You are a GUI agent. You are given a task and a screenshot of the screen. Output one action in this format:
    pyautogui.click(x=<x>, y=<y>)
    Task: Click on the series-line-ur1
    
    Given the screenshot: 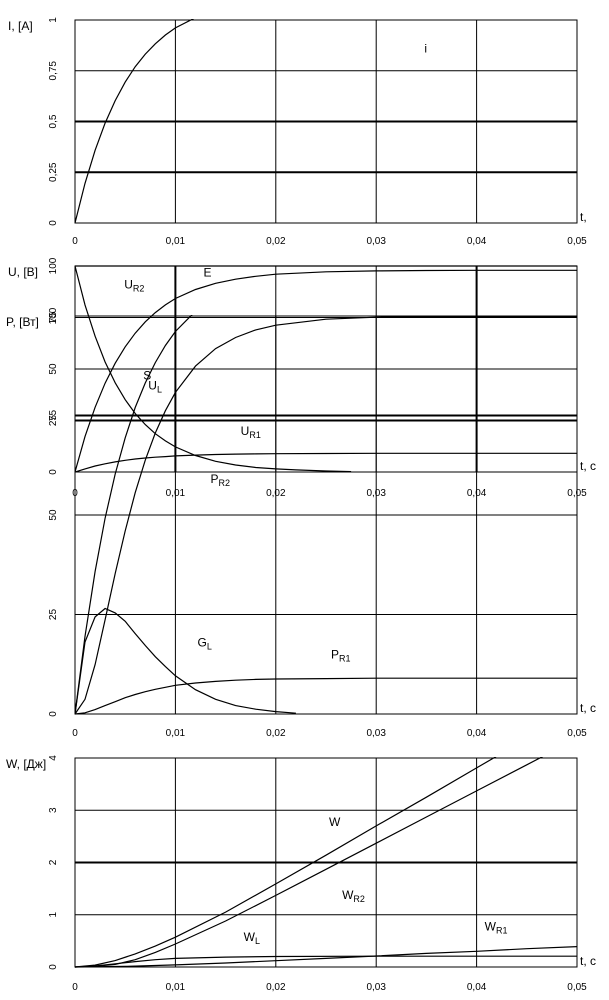 What is the action you would take?
    pyautogui.click(x=326, y=462)
    